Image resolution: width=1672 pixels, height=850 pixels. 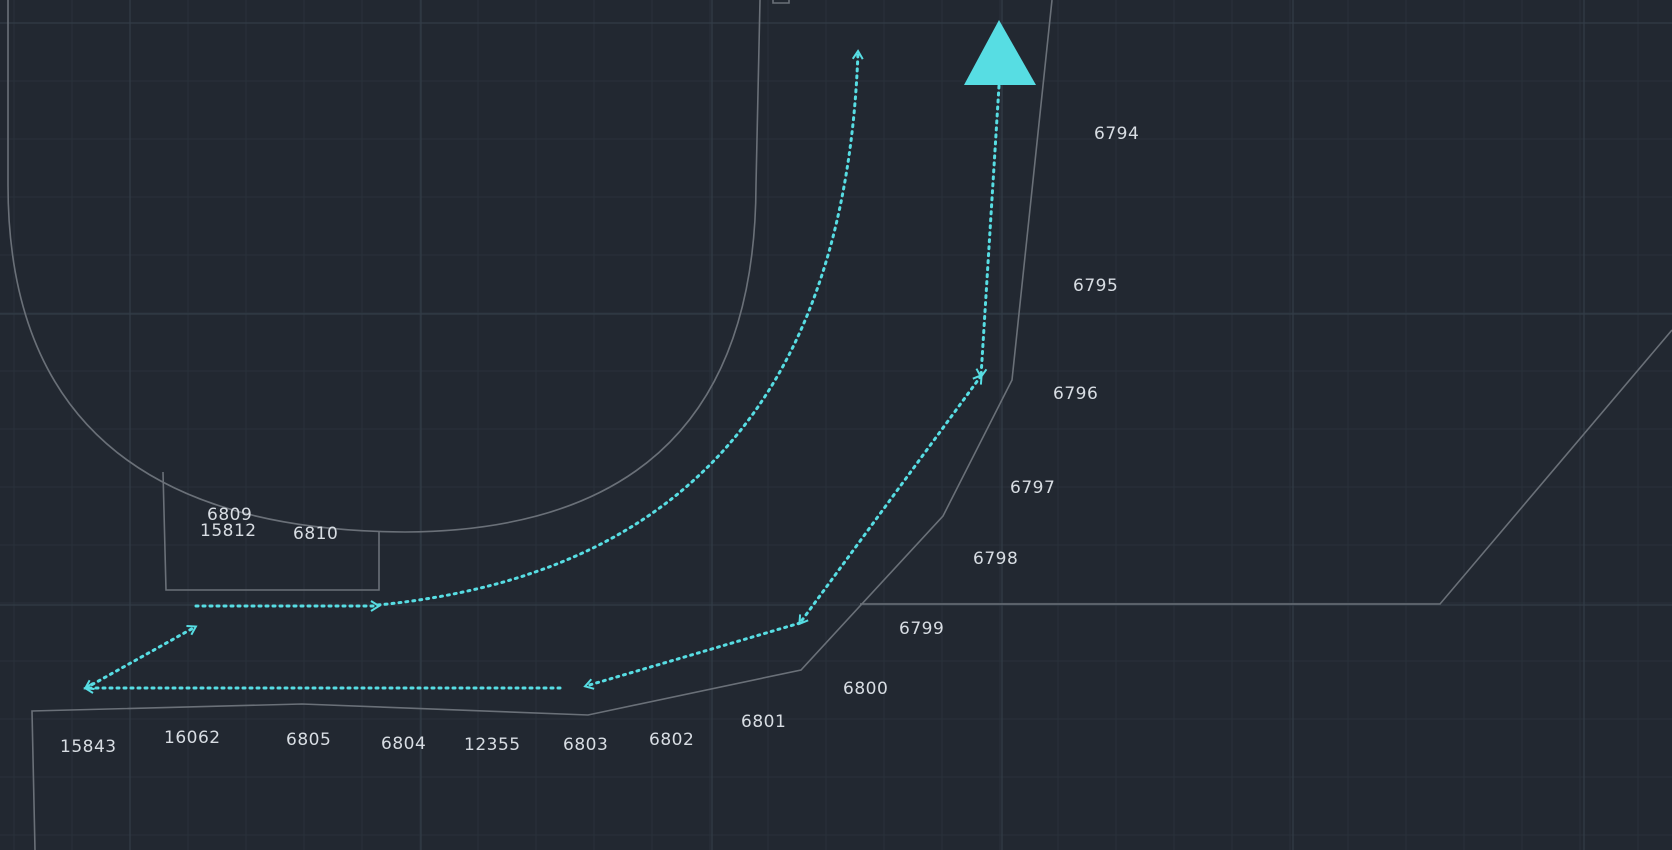 I want to click on parcel-label: 6805, so click(x=308, y=740).